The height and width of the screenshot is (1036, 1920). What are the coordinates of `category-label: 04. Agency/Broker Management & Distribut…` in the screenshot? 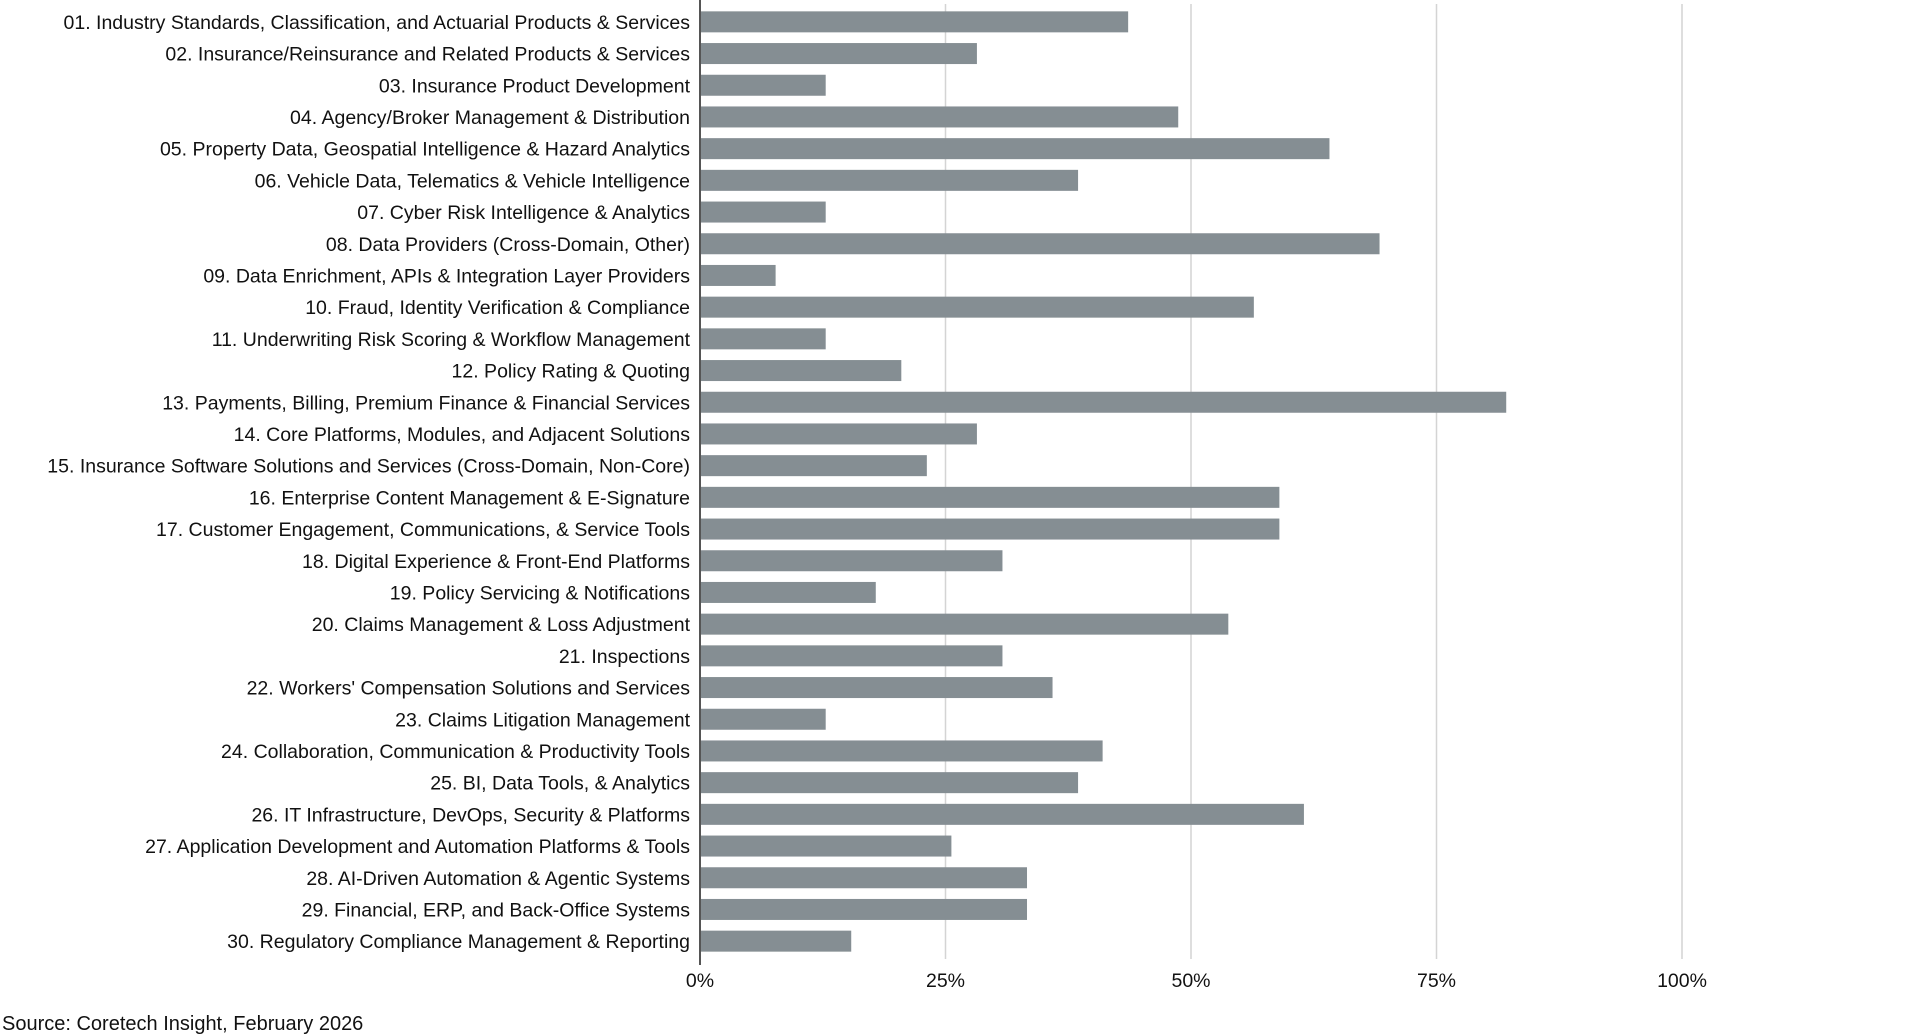 It's located at (490, 118).